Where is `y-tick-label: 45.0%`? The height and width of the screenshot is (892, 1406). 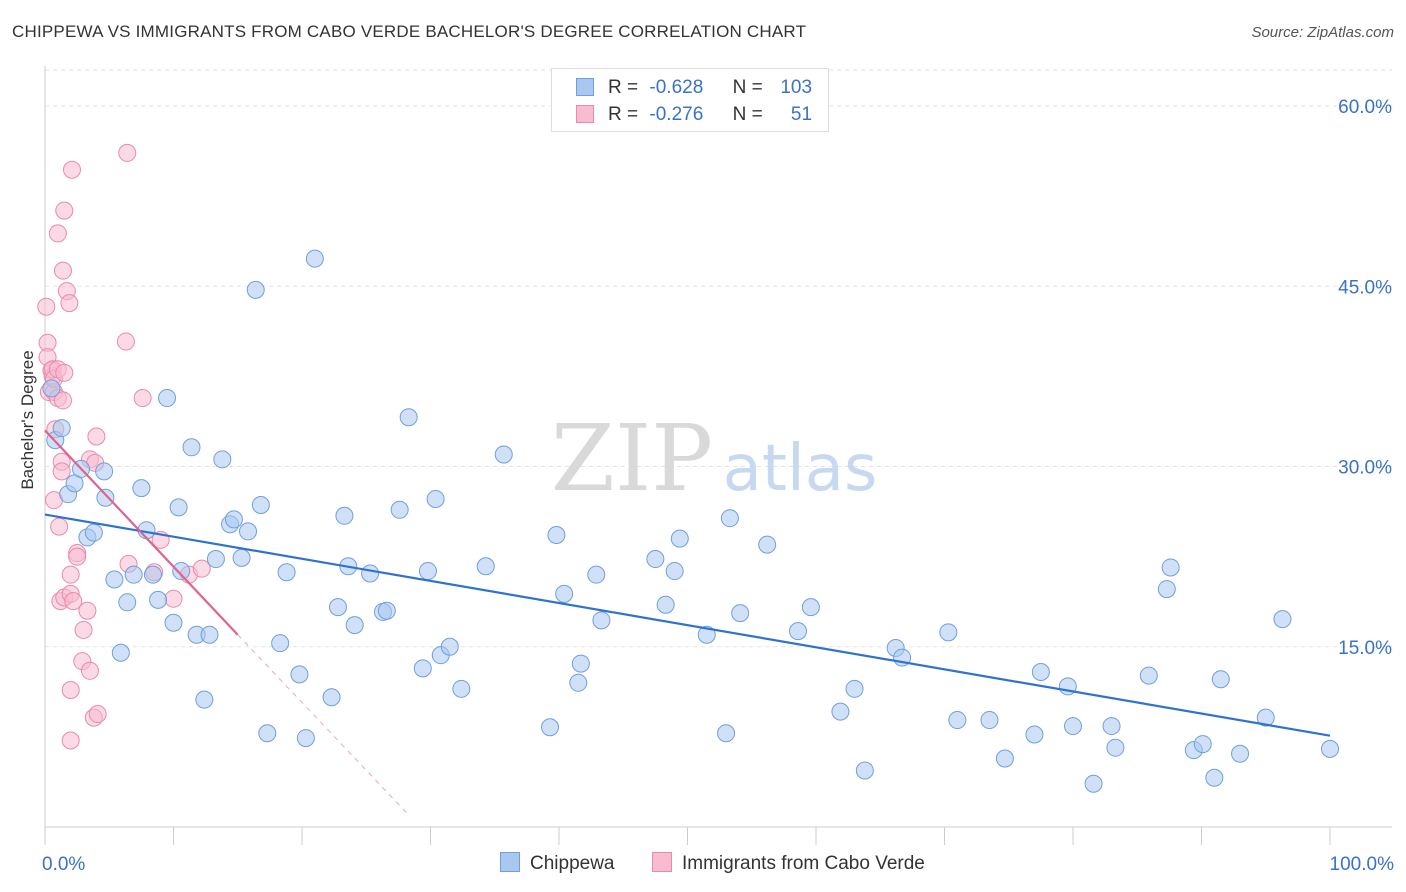 y-tick-label: 45.0% is located at coordinates (1365, 287).